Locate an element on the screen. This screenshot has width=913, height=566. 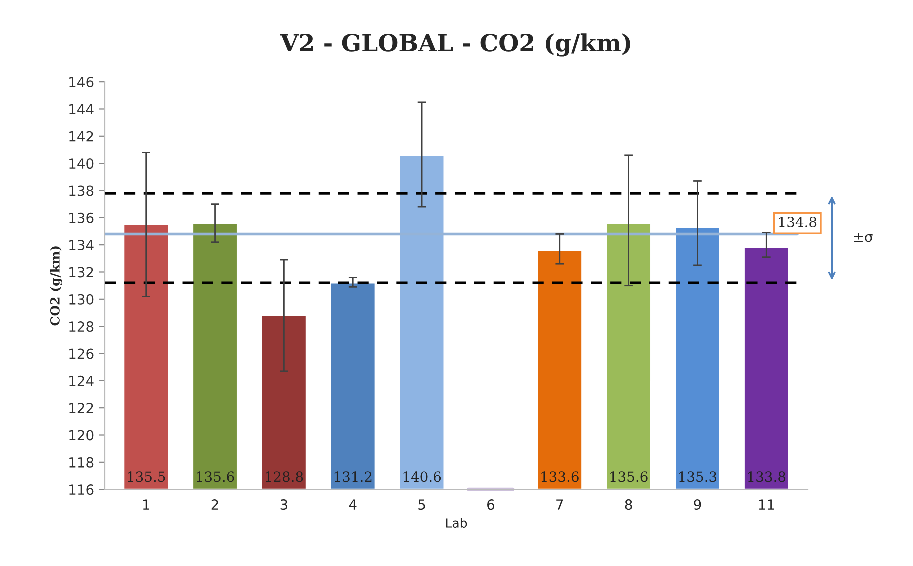
y-tick-label: 144 is located at coordinates (82, 109).